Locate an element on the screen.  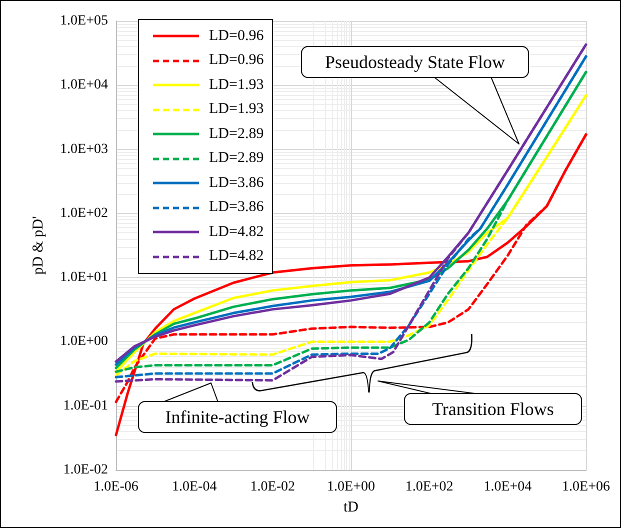
x-tick-label: 1.0E-04 is located at coordinates (194, 487).